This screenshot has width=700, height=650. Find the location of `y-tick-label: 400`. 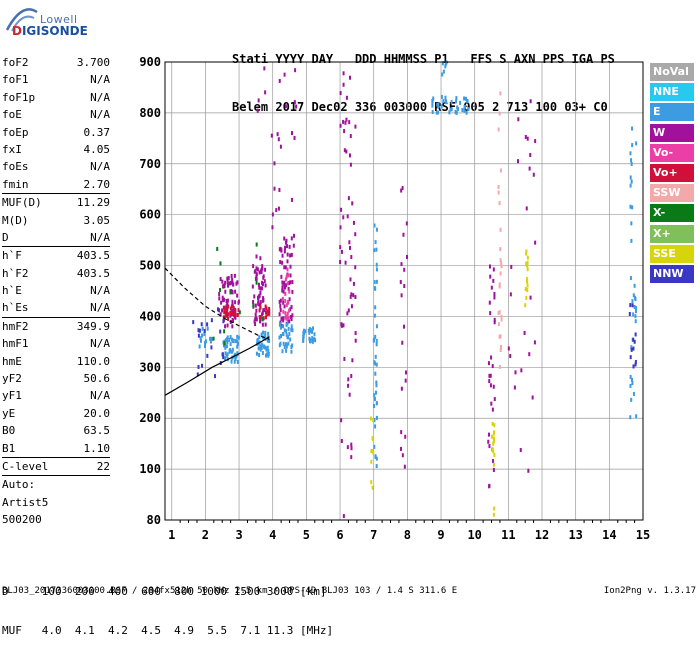

y-tick-label: 400 is located at coordinates (150, 316).